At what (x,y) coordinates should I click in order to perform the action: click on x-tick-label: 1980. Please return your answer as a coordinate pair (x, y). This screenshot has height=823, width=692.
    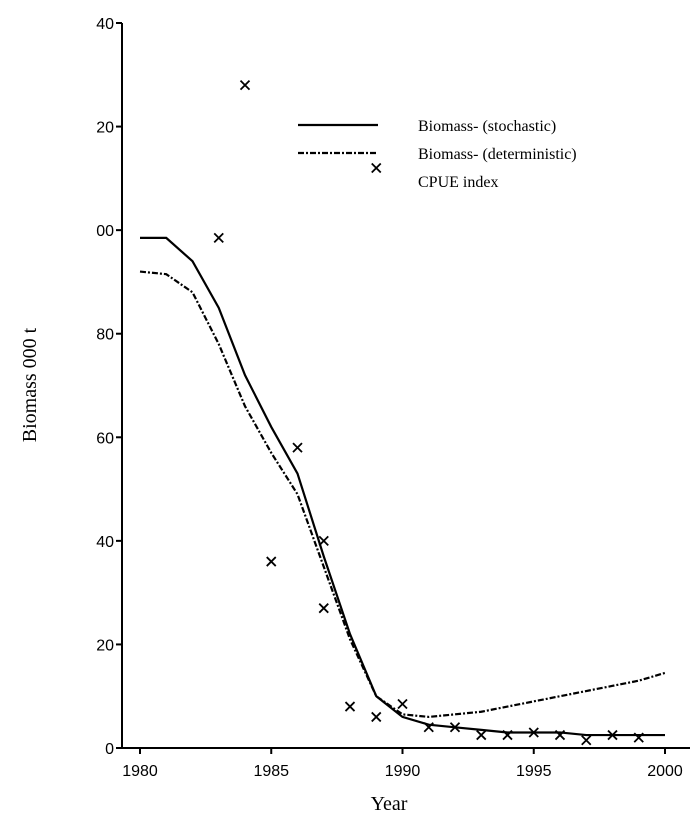
    Looking at the image, I should click on (140, 771).